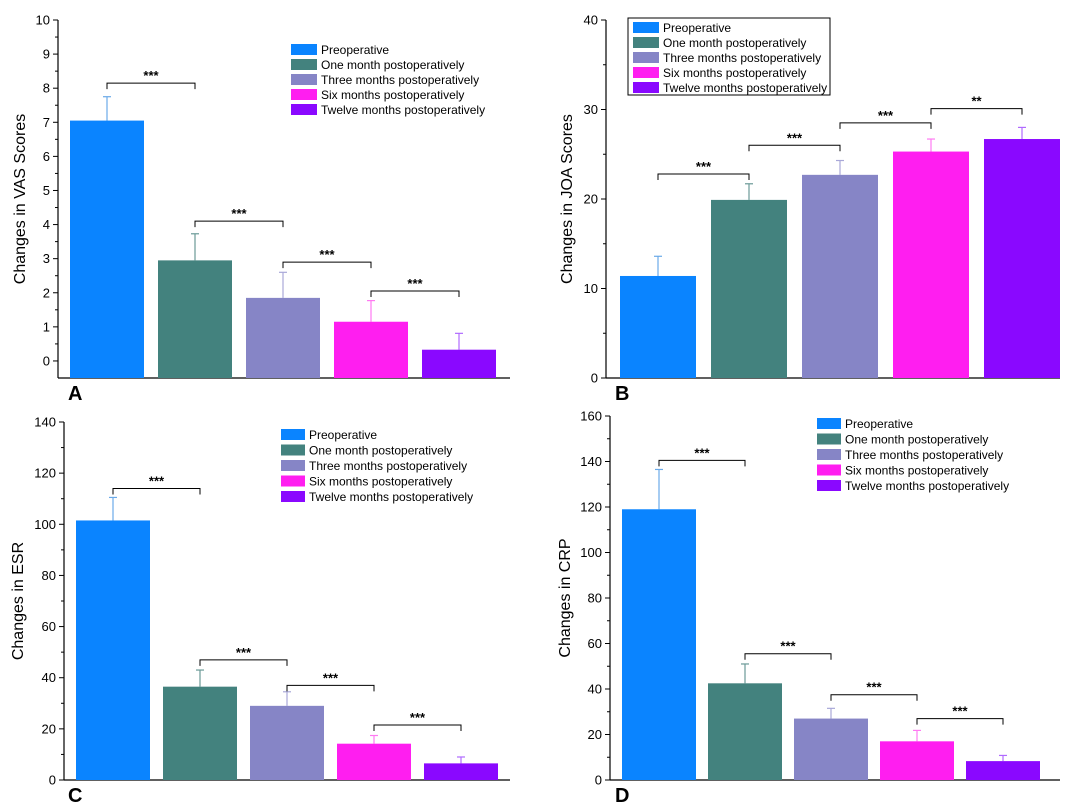 The image size is (1069, 804). What do you see at coordinates (20, 199) in the screenshot?
I see `y-axis-label: Changes in VAS Scores` at bounding box center [20, 199].